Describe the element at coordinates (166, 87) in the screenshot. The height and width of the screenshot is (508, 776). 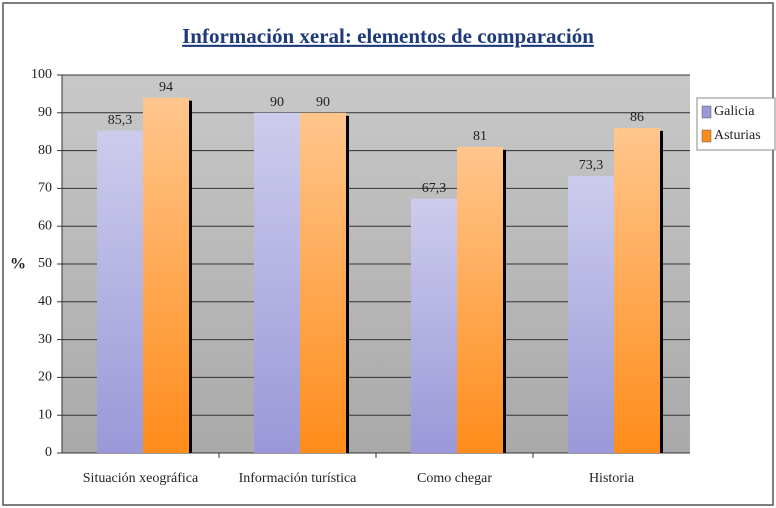
I see `data-label: 94` at that location.